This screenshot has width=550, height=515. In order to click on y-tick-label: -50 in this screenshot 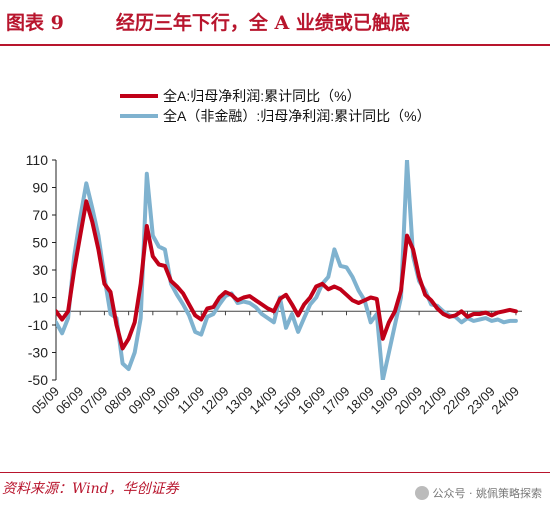, I will do `click(38, 380)`.